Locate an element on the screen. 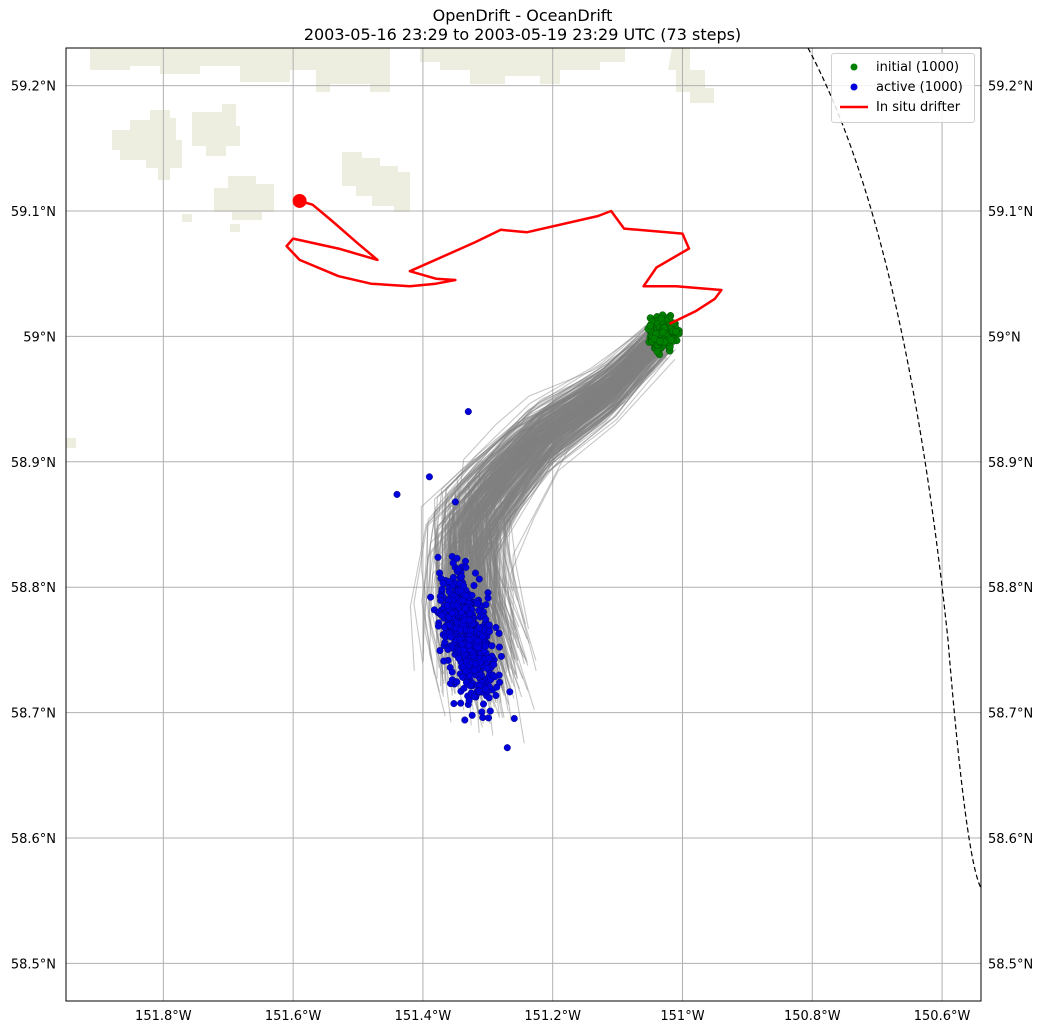 This screenshot has height=1032, width=1045. lon-tick-label: 151°W is located at coordinates (682, 1016).